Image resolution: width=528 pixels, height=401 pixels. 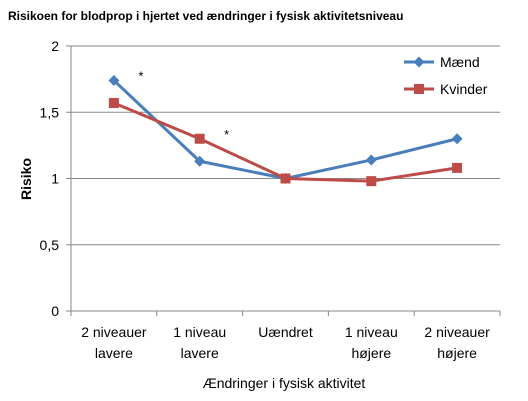 I want to click on y-tick-label: 1,5, so click(x=50, y=112).